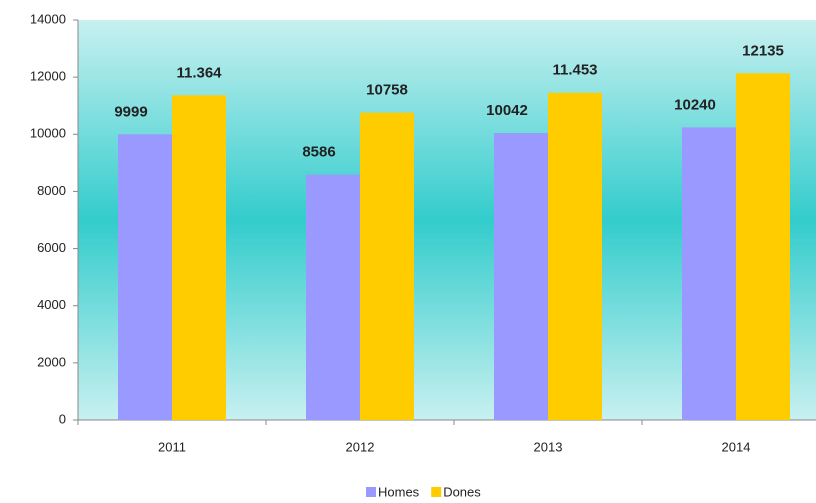 The height and width of the screenshot is (503, 816). Describe the element at coordinates (387, 90) in the screenshot. I see `value-label: 10758` at that location.